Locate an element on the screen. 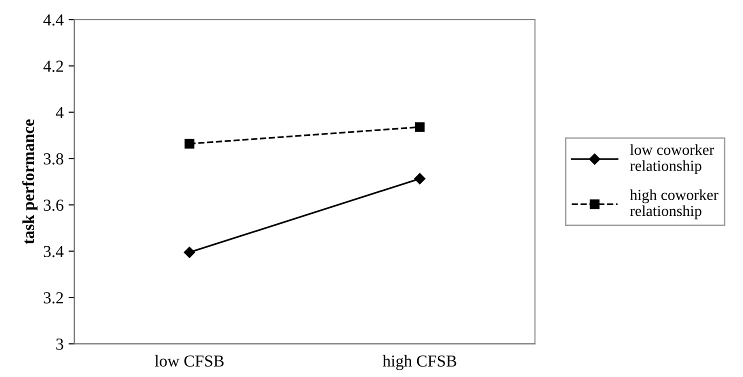 The width and height of the screenshot is (743, 377). y-tick-label: 4 is located at coordinates (60, 112).